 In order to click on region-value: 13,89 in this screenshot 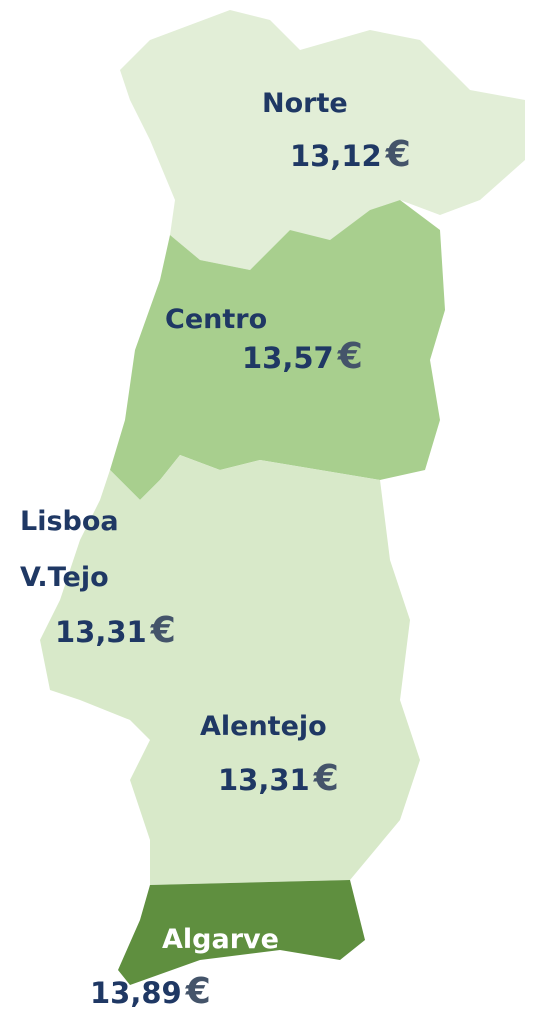, I will do `click(136, 993)`.